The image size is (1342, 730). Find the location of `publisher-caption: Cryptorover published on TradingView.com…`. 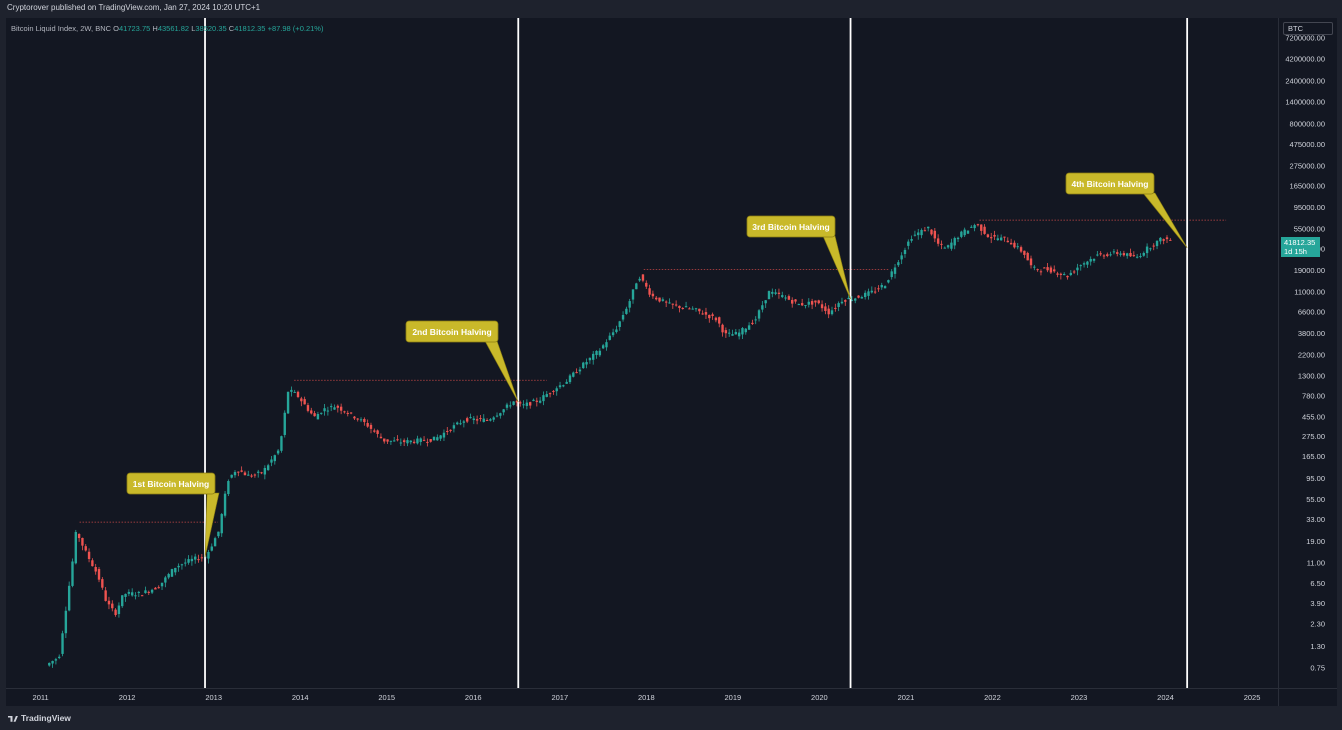

publisher-caption: Cryptorover published on TradingView.com… is located at coordinates (134, 7).